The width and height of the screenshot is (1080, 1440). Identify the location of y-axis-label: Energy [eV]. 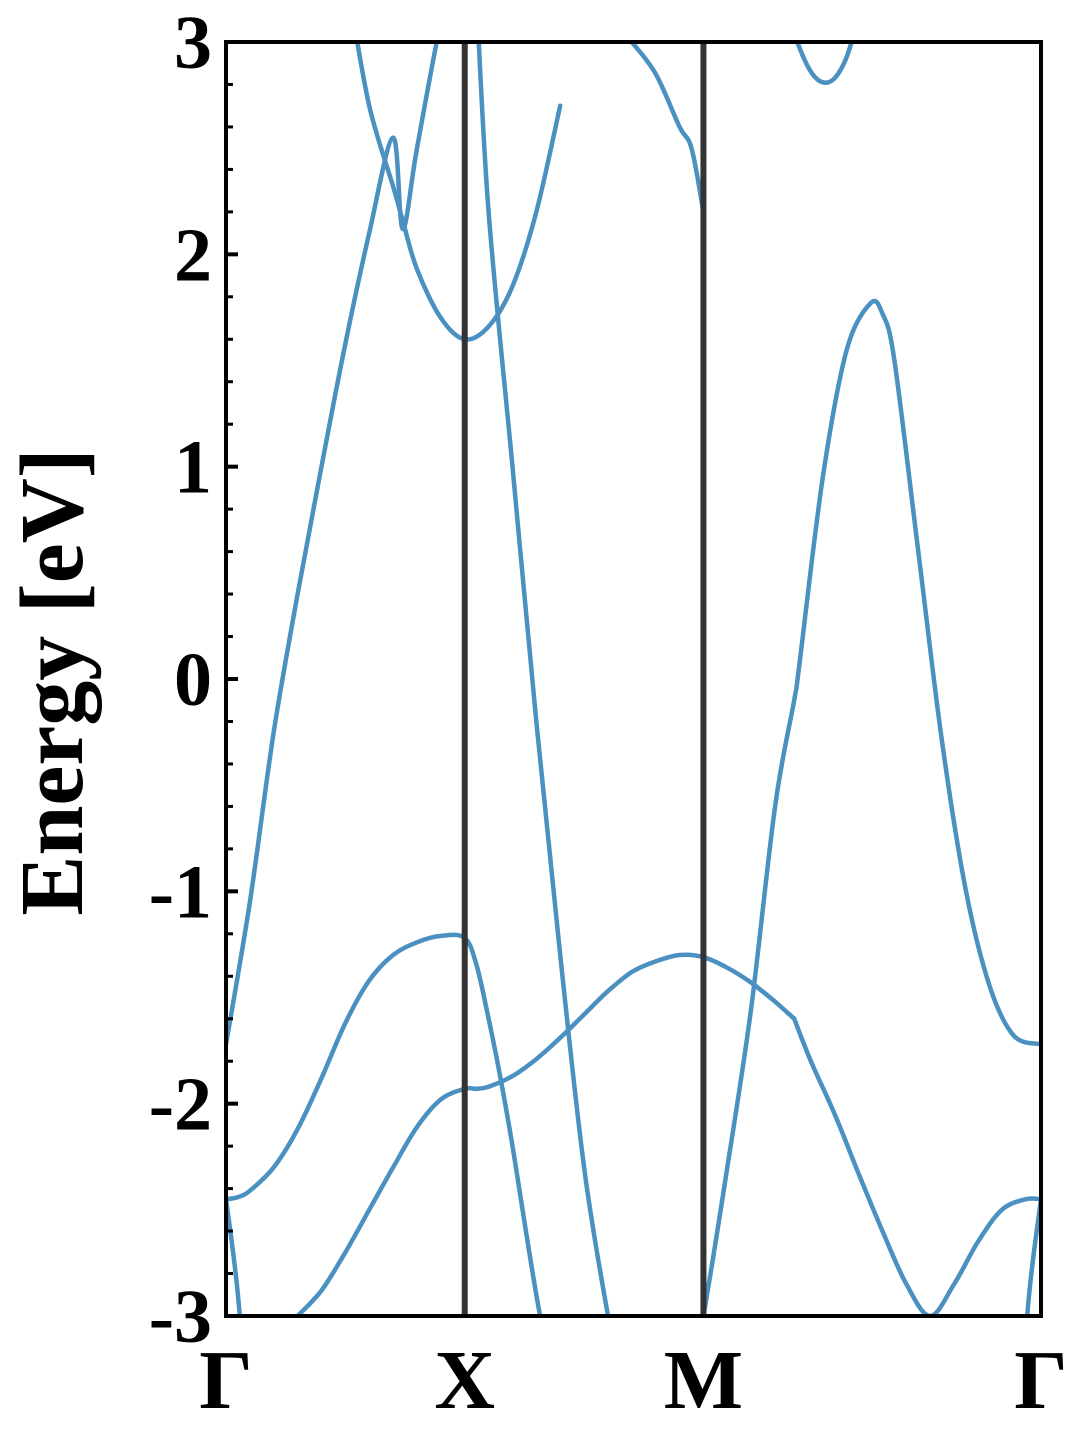
(52, 681).